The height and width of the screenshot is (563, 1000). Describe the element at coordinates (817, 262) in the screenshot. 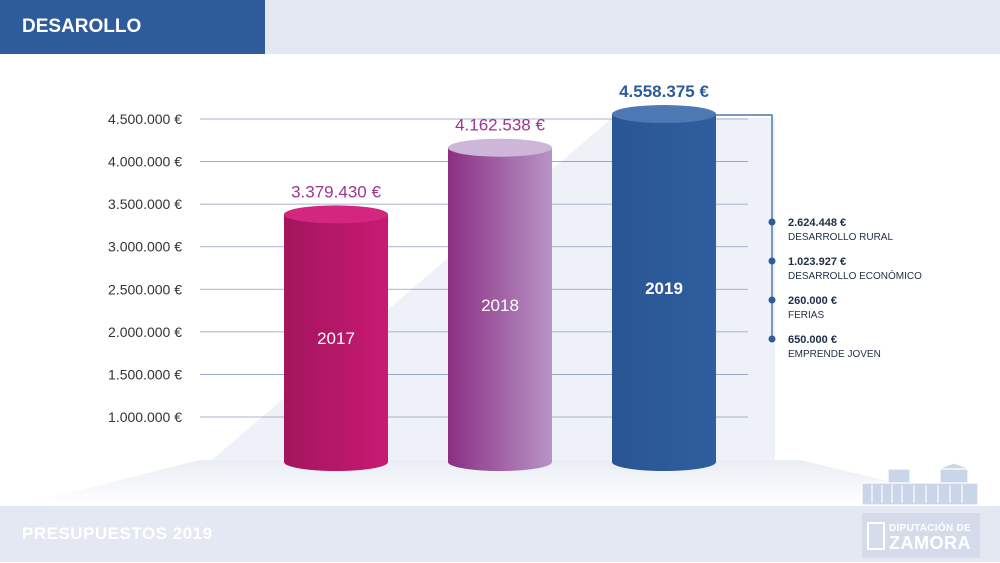

I see `breakdown-amount: 1.023.927 €` at that location.